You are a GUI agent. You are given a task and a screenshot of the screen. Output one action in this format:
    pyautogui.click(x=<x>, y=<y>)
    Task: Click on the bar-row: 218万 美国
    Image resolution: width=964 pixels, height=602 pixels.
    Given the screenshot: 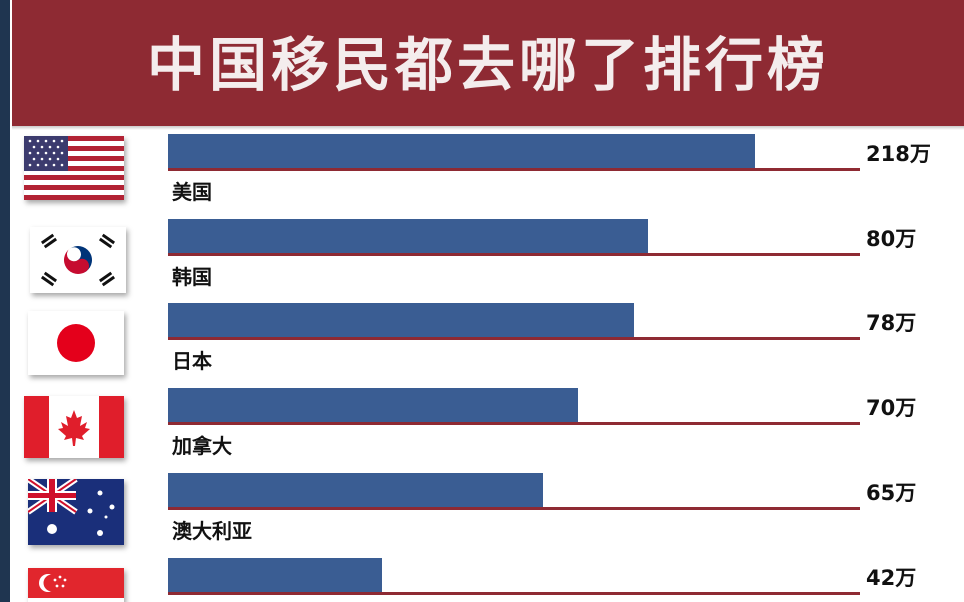 What is the action you would take?
    pyautogui.click(x=488, y=173)
    